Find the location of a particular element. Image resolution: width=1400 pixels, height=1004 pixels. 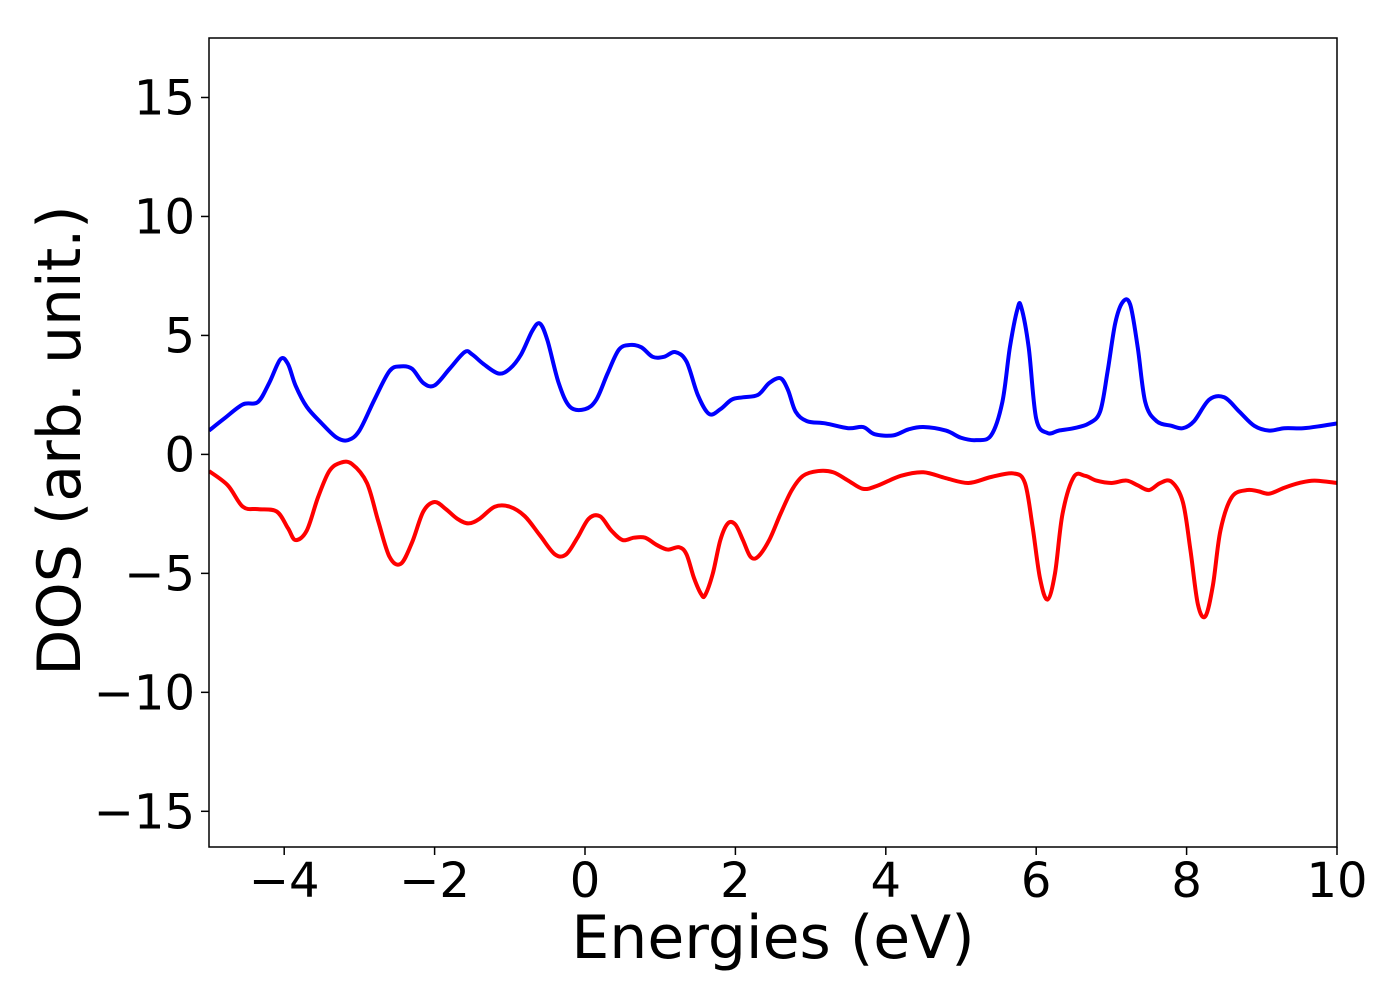

x-tick-label: 8 is located at coordinates (1186, 881).